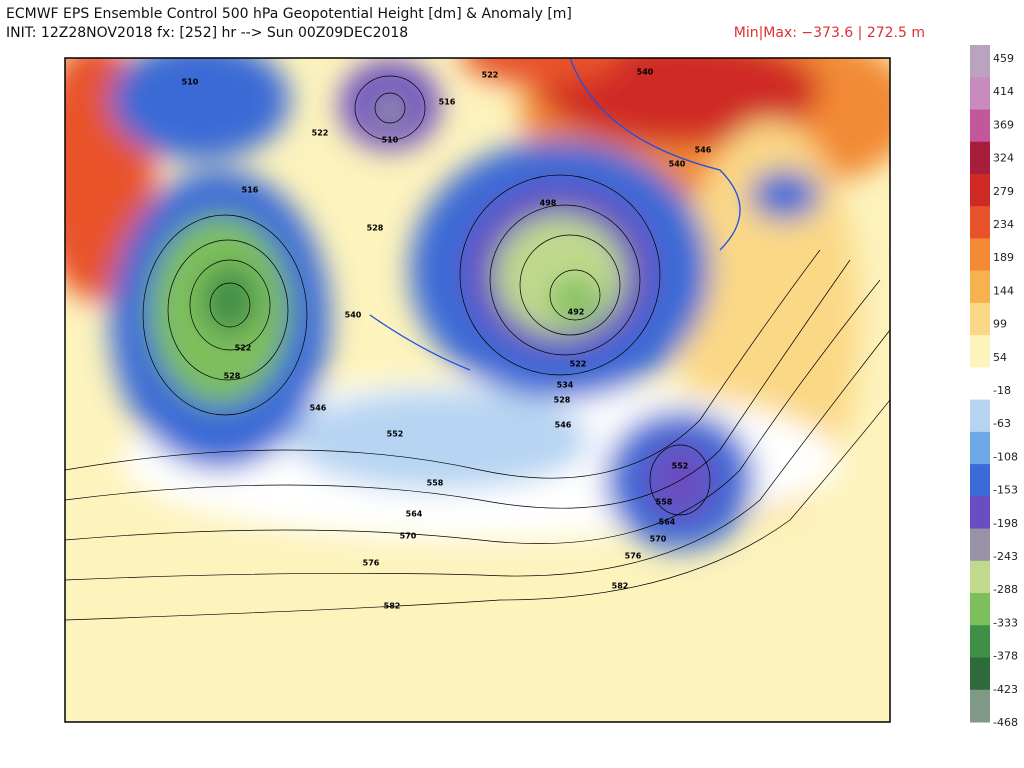 The height and width of the screenshot is (768, 1024). I want to click on contour-label: 492, so click(576, 312).